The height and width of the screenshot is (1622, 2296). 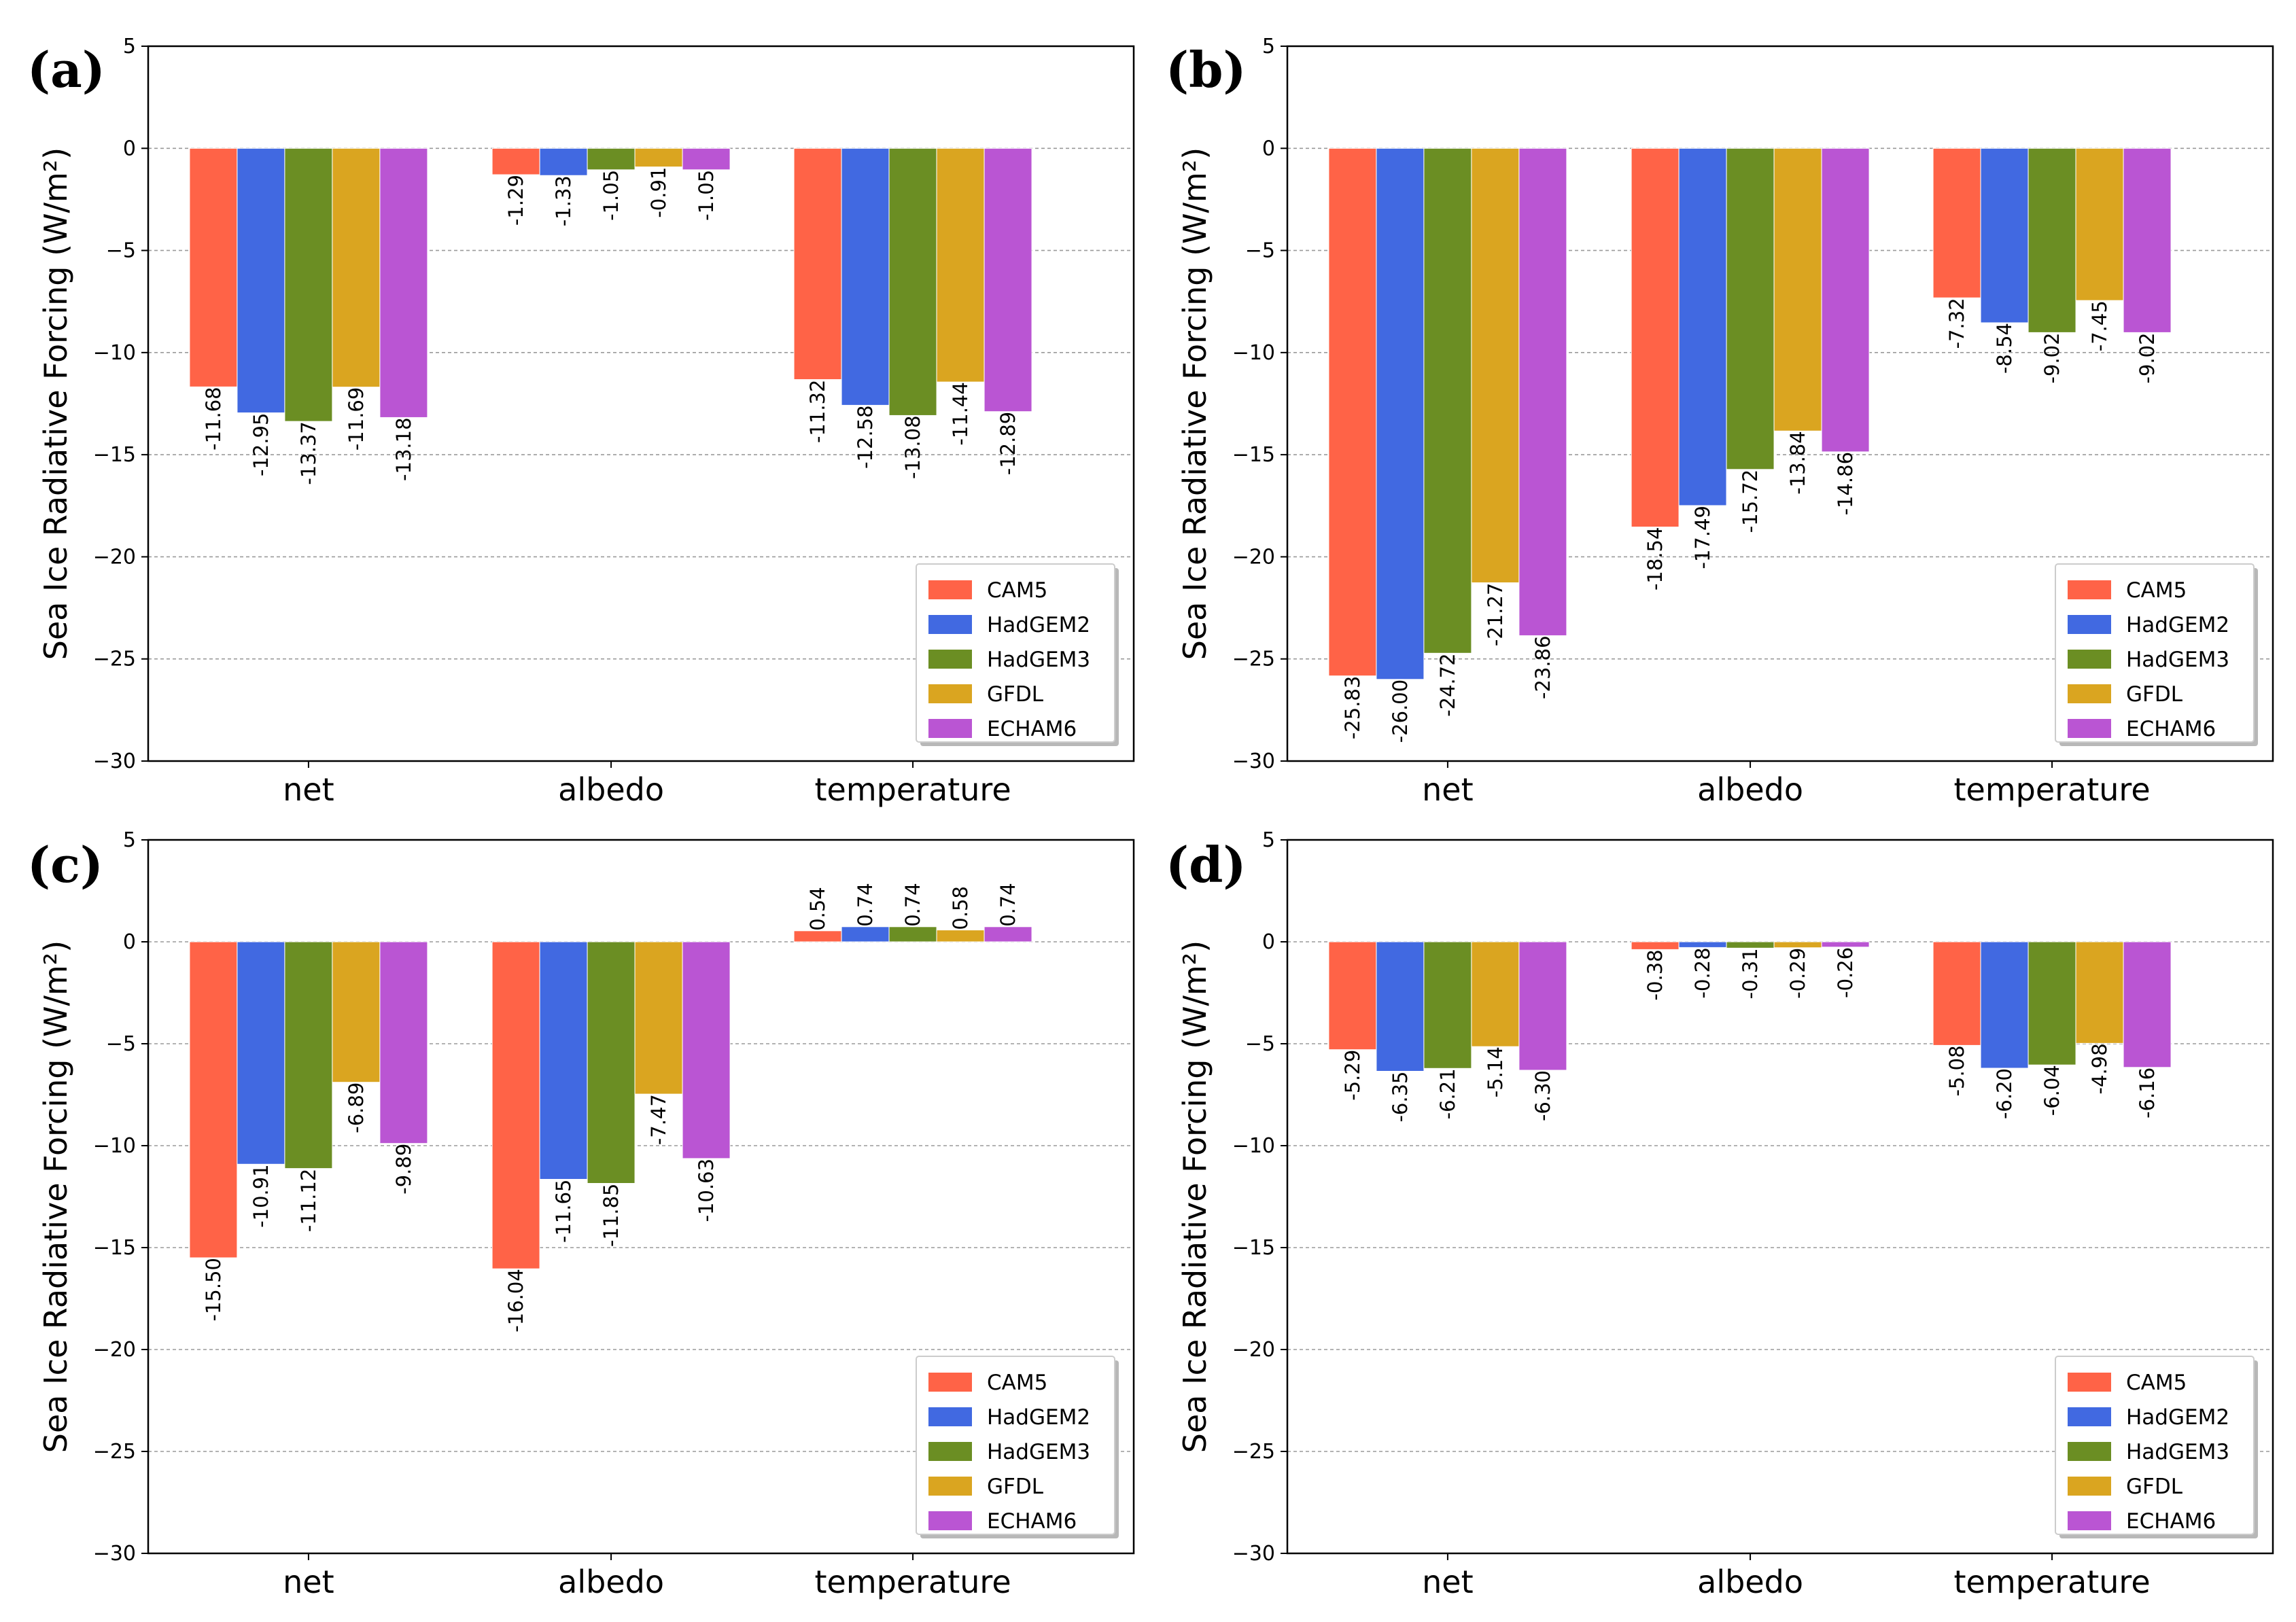 What do you see at coordinates (1797, 463) in the screenshot?
I see `data-label: -13.84` at bounding box center [1797, 463].